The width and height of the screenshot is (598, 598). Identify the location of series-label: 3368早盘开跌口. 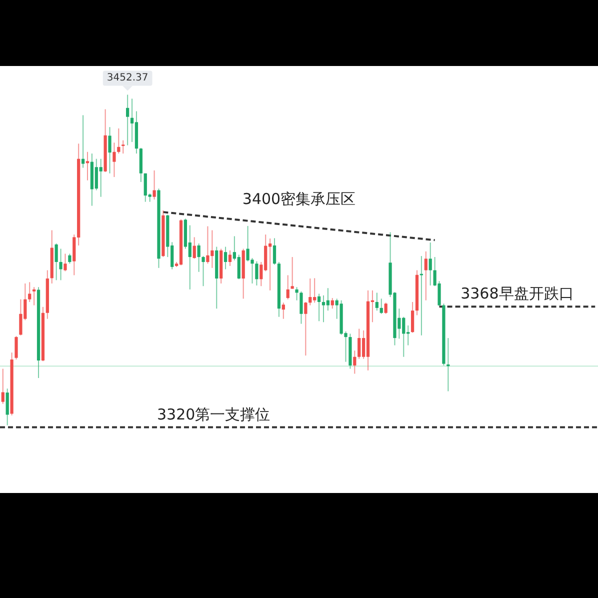
(517, 293).